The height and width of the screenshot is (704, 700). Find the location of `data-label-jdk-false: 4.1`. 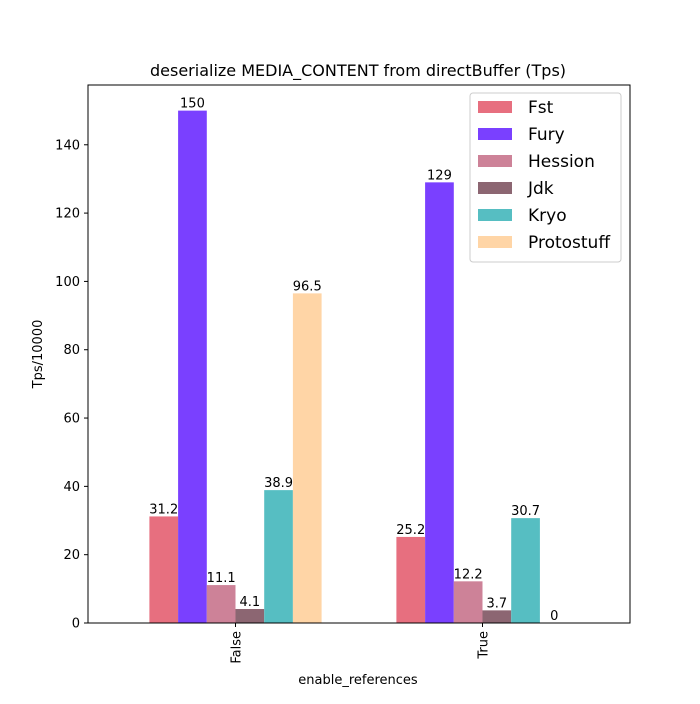

data-label-jdk-false: 4.1 is located at coordinates (250, 602).